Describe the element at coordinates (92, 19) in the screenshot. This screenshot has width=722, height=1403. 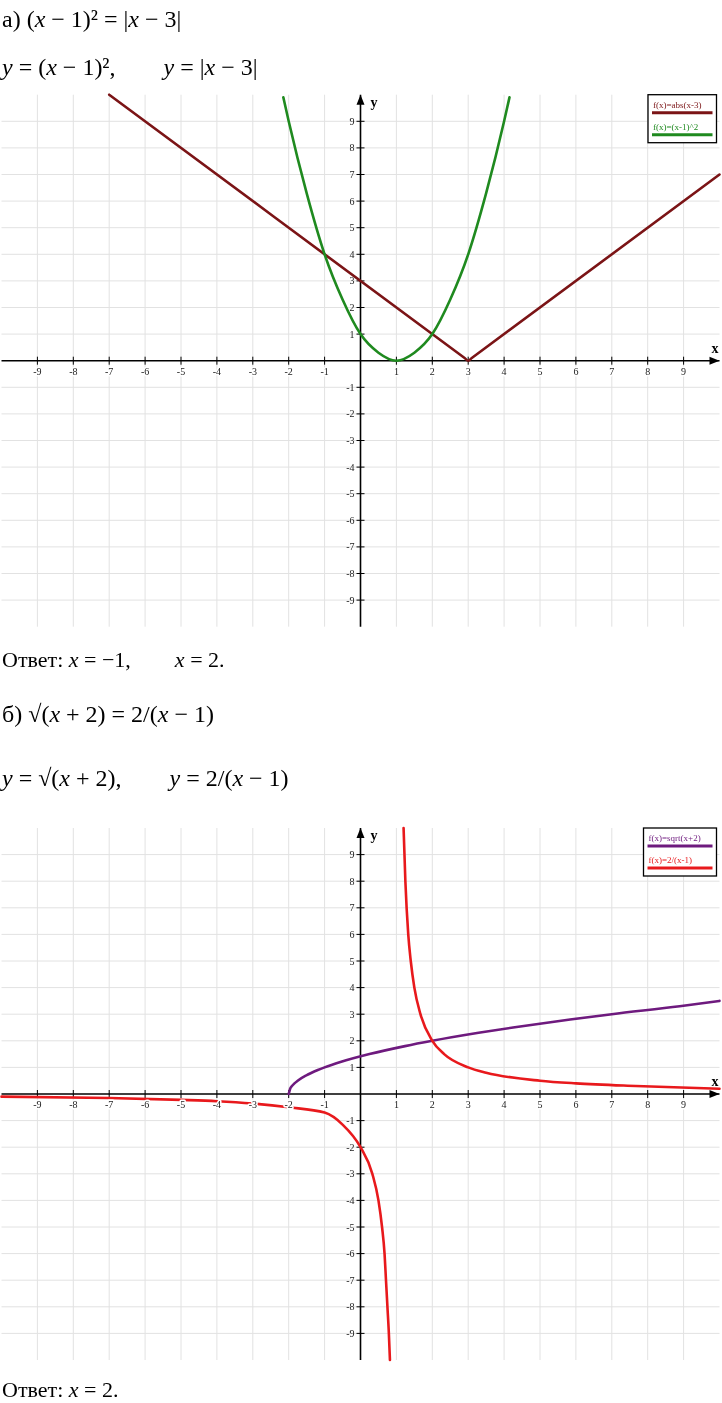
I see `chart-title: а) (x − 1)² = |x − 3|` at that location.